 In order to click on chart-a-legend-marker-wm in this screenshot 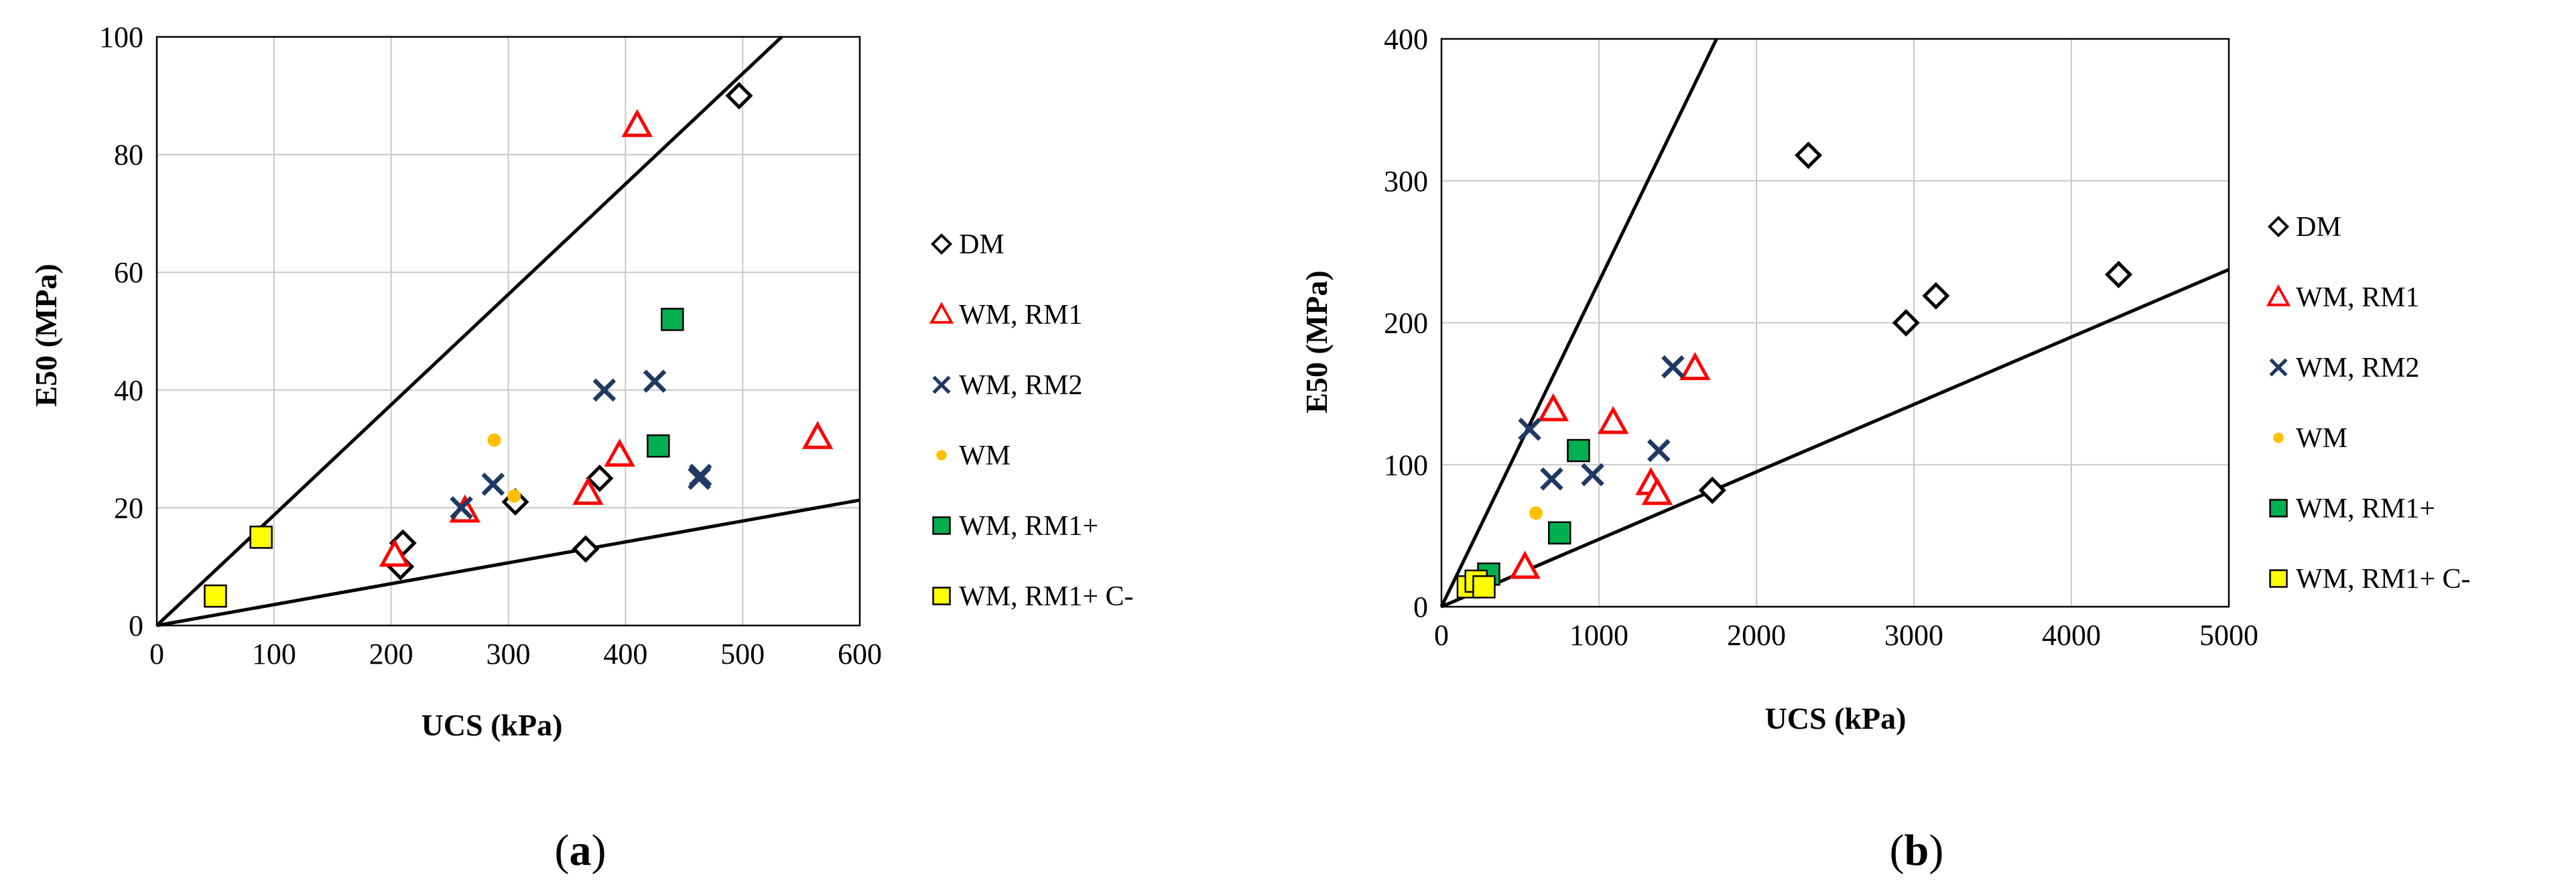, I will do `click(941, 455)`.